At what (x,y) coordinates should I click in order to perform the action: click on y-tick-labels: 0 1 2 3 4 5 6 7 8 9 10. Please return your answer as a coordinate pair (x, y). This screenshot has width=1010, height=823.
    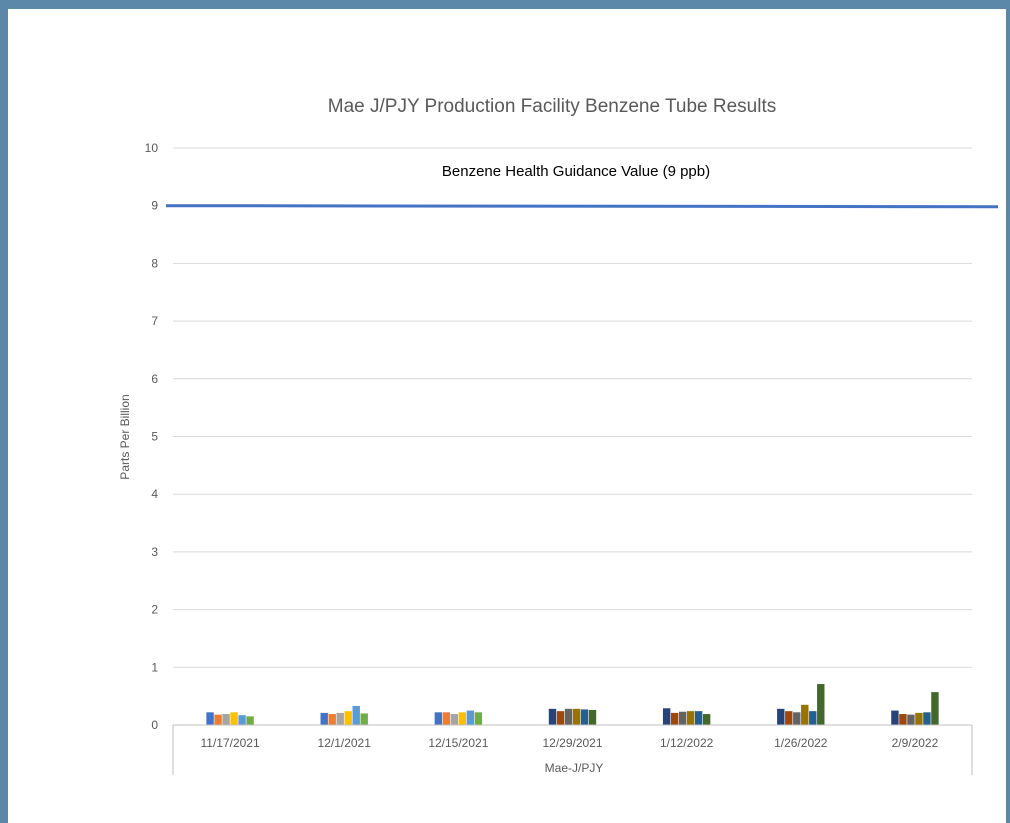
    Looking at the image, I should click on (152, 436).